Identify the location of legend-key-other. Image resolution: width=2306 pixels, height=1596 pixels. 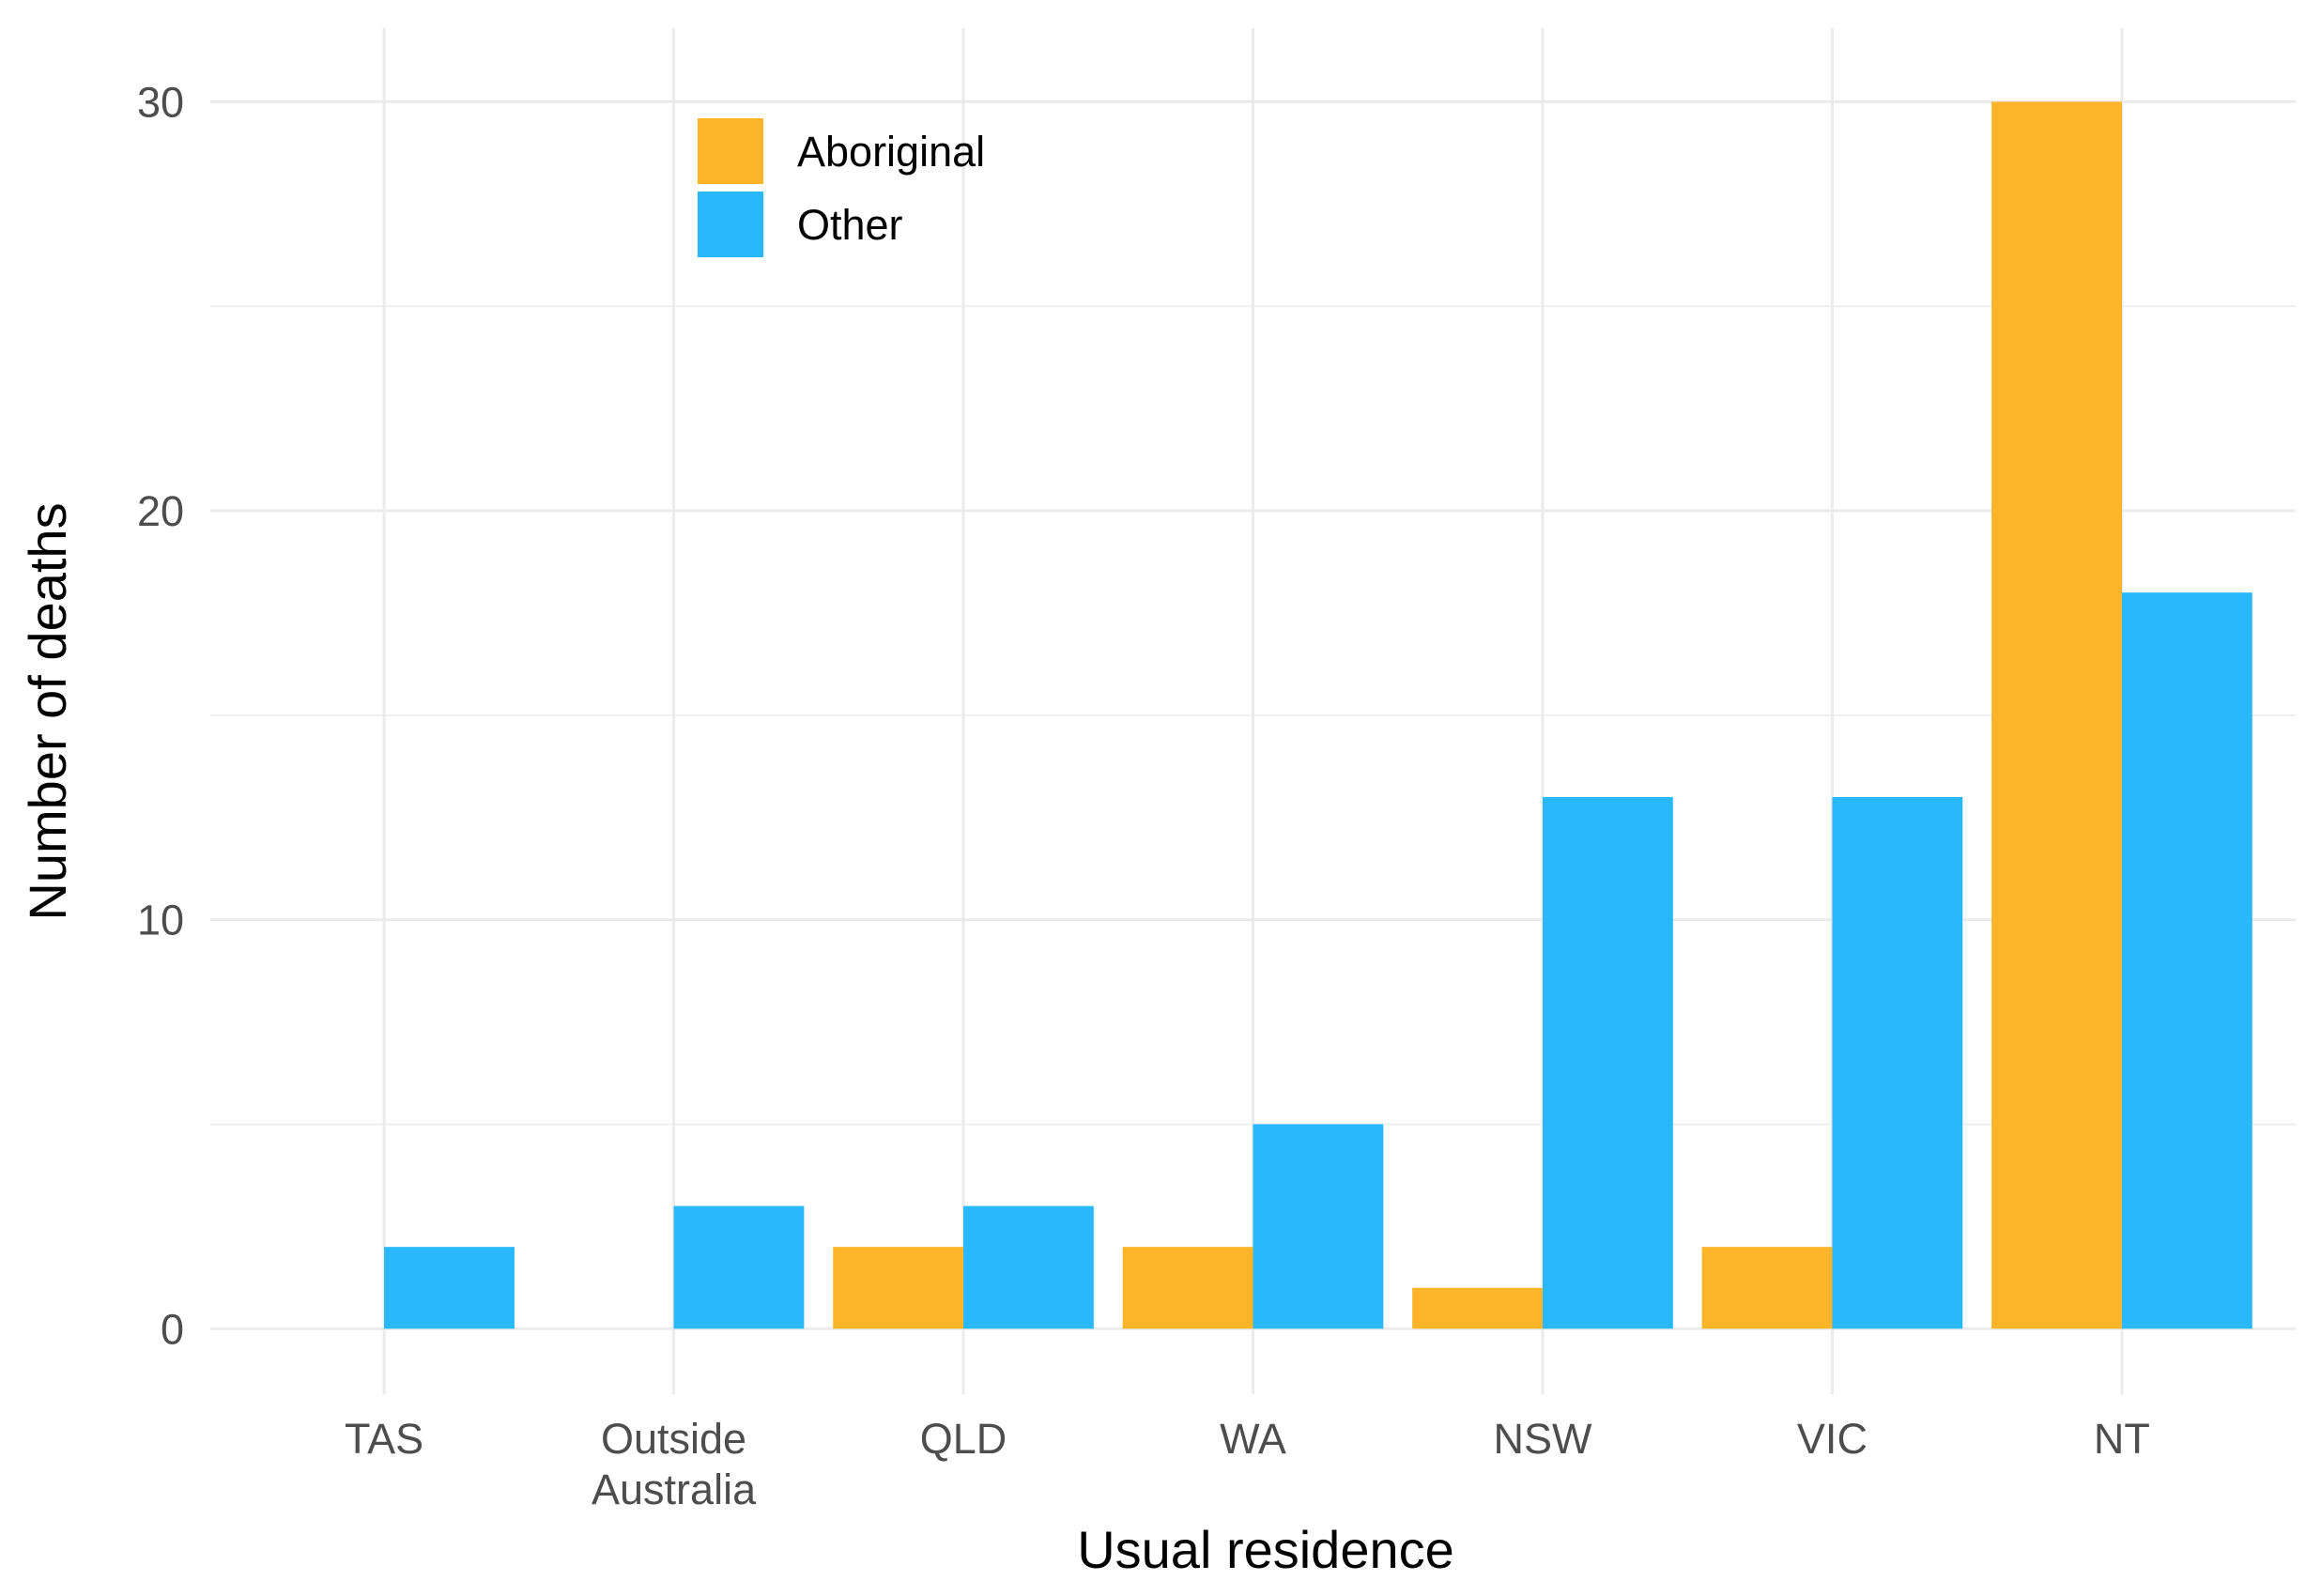
(730, 225).